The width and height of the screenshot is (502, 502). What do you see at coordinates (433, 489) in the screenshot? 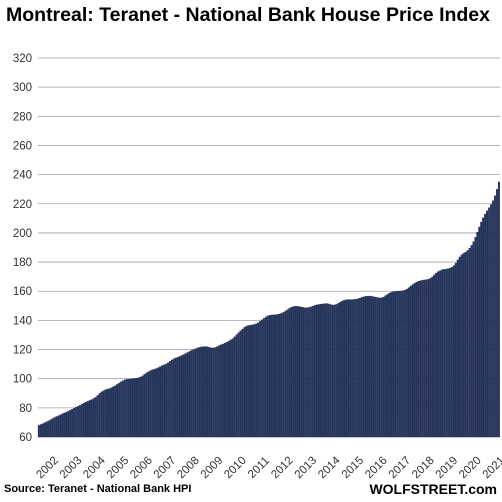
I see `brand-watermark: WOLFSTREET.com` at bounding box center [433, 489].